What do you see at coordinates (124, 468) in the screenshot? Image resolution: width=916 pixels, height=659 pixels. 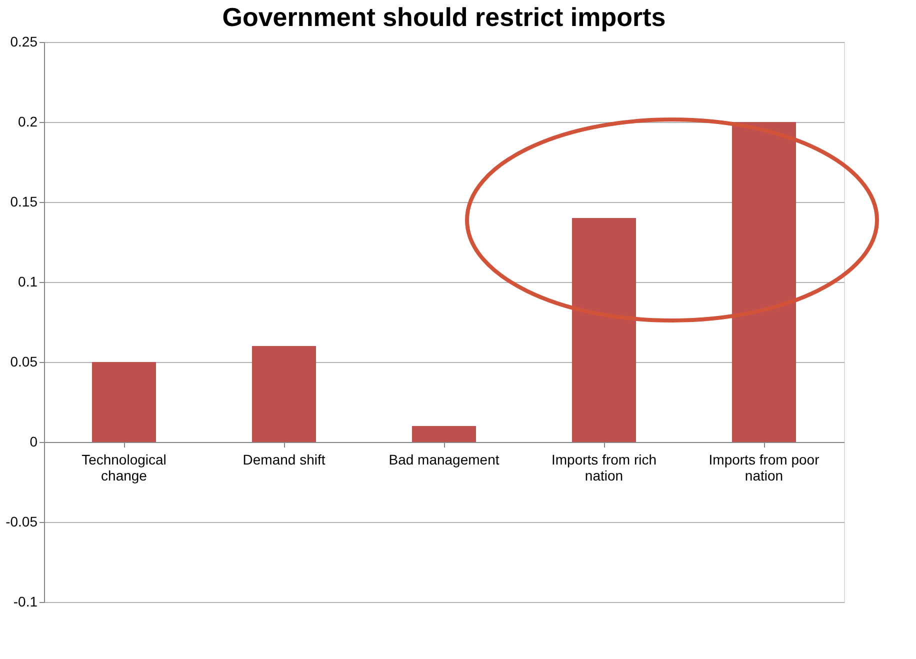 I see `x-tick-label: Technological change` at bounding box center [124, 468].